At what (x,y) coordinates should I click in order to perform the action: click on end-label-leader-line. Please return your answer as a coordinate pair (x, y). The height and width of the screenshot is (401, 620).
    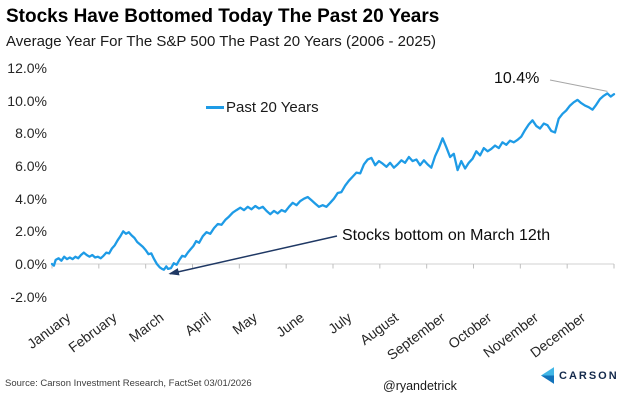
    Looking at the image, I should click on (578, 85).